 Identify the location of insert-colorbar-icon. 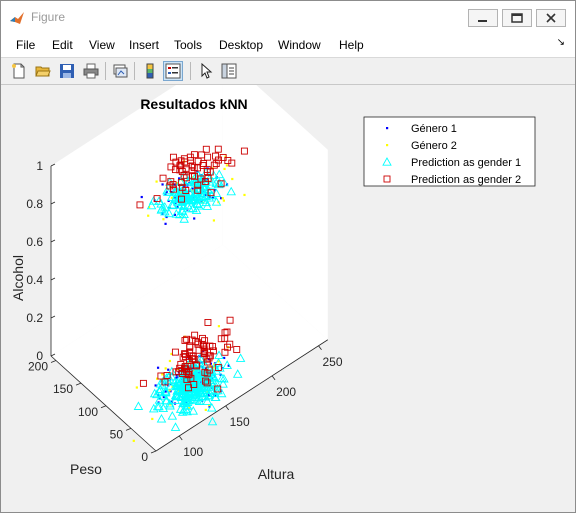
(150, 71).